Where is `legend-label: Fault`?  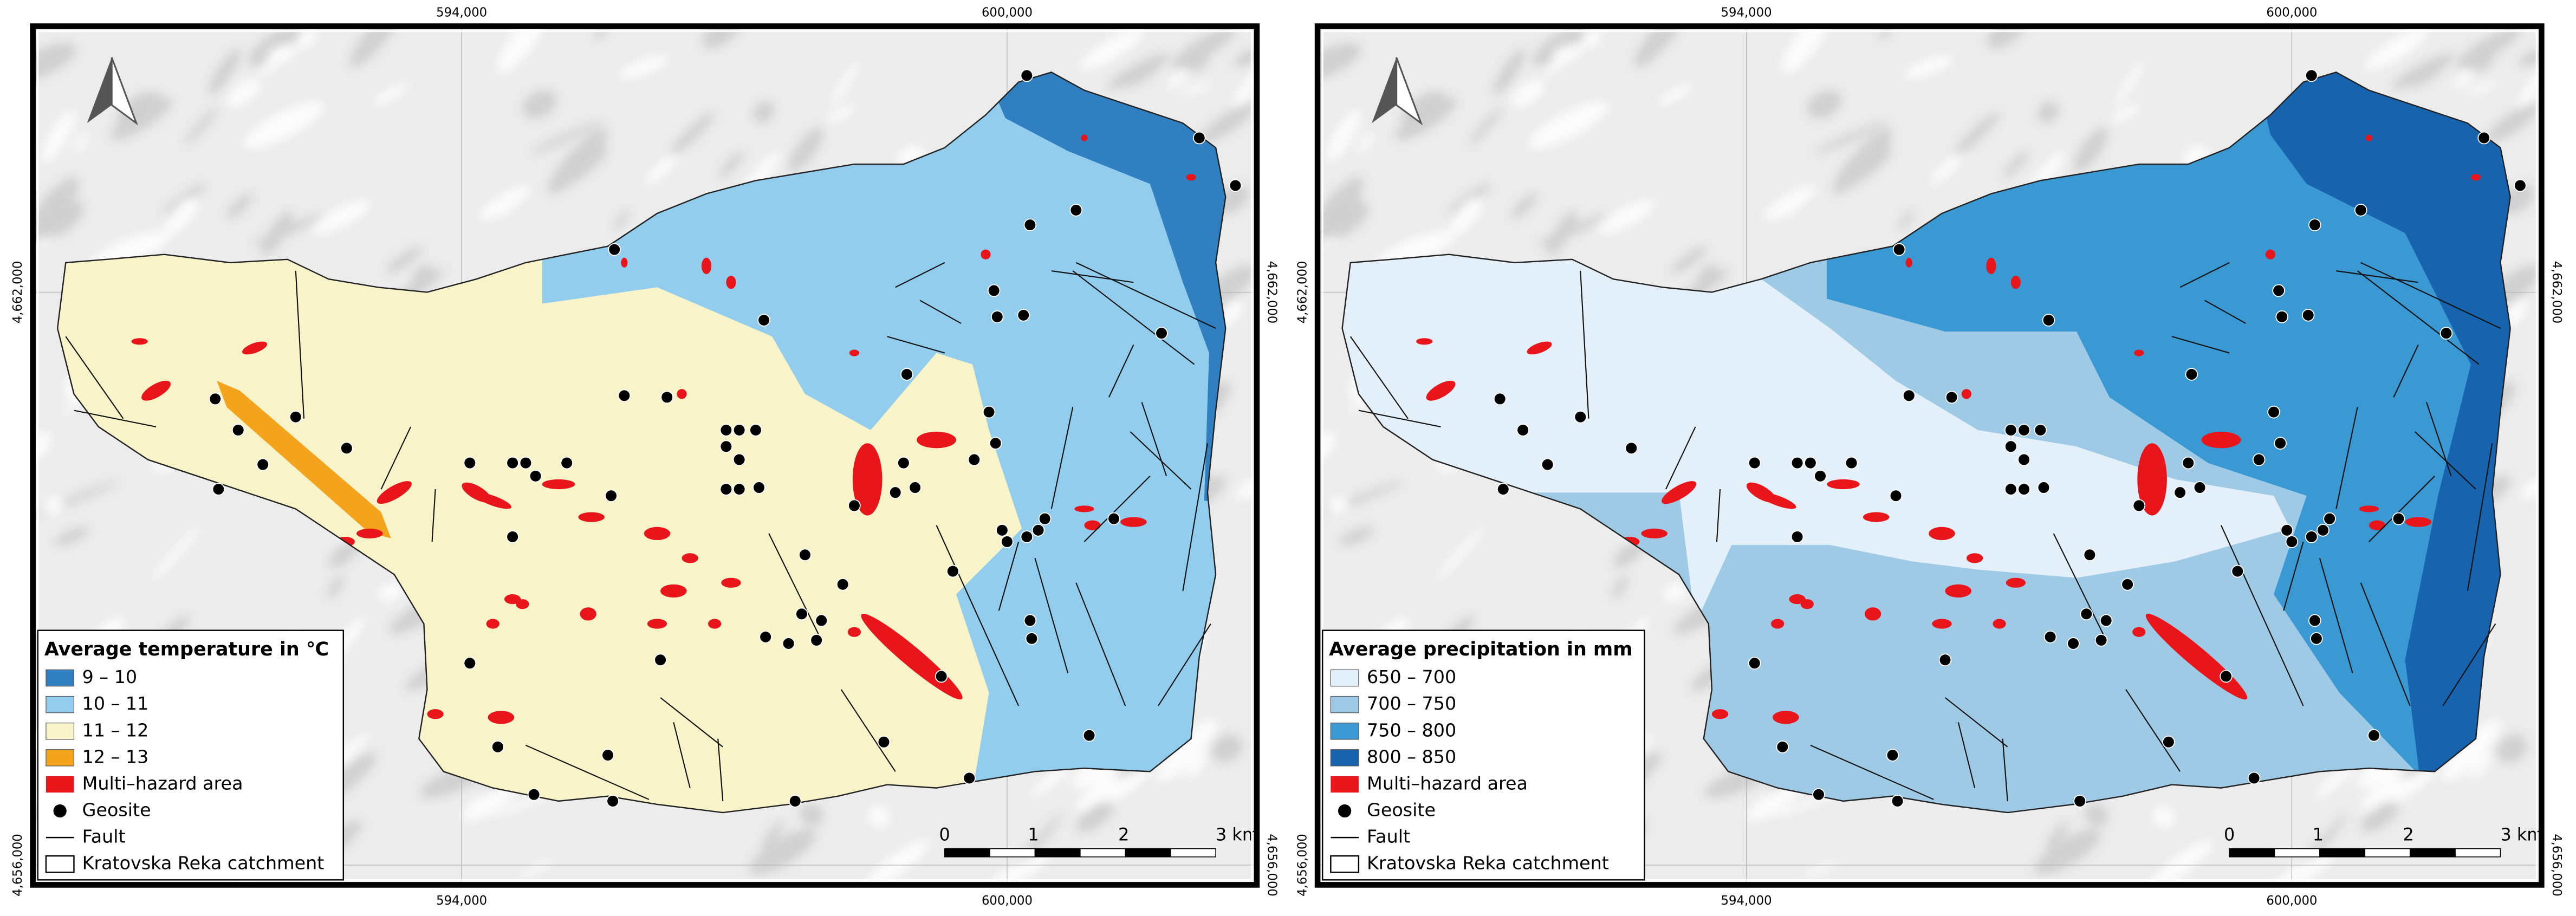
legend-label: Fault is located at coordinates (104, 836).